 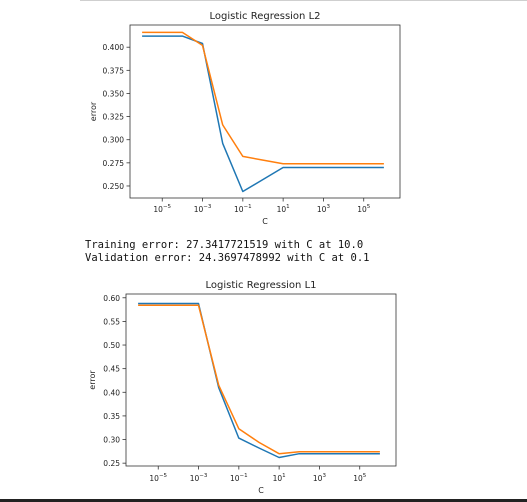 What do you see at coordinates (111, 345) in the screenshot?
I see `l1-y-tick-label: 0.50` at bounding box center [111, 345].